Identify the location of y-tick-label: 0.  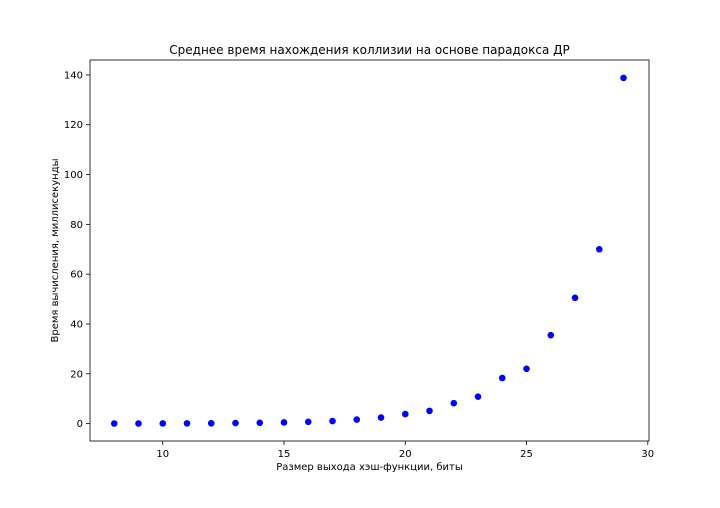
(80, 424).